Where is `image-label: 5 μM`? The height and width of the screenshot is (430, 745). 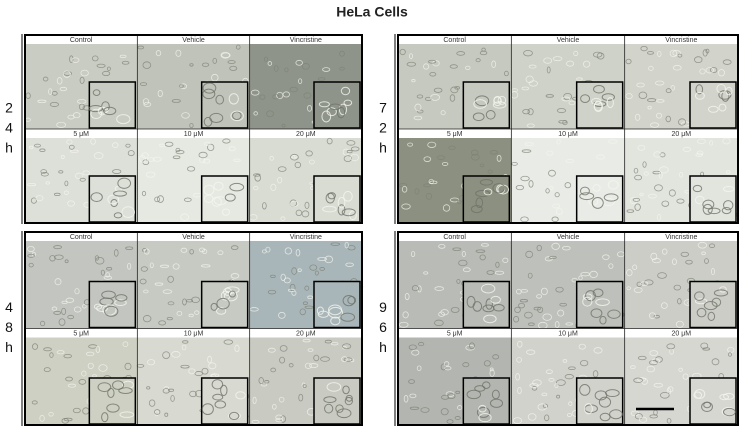
image-label: 5 μM is located at coordinates (455, 134).